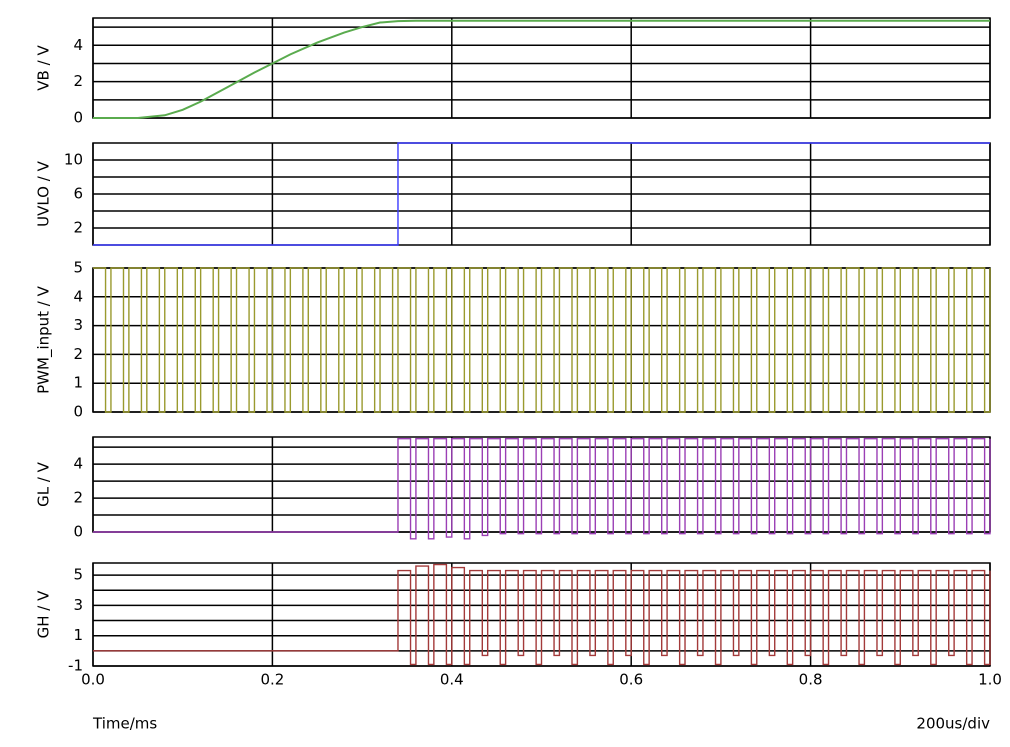  I want to click on x-tick-label: 0.4, so click(452, 680).